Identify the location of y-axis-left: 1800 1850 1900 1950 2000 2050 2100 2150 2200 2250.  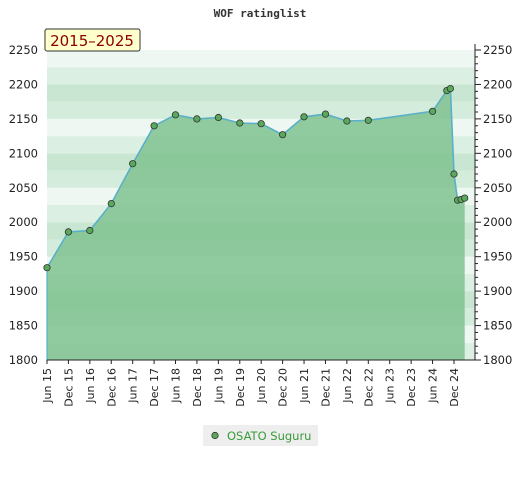
(23, 205).